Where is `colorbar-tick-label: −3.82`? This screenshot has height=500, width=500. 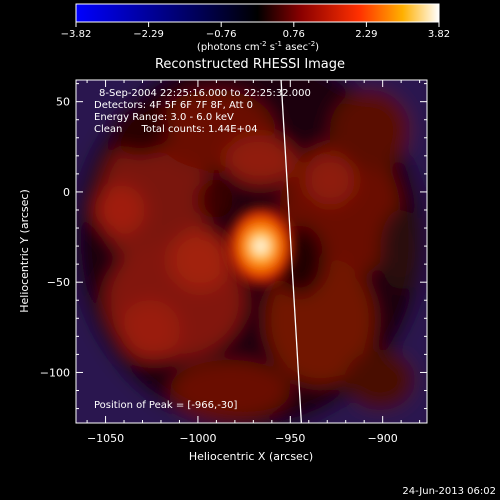 colorbar-tick-label: −3.82 is located at coordinates (76, 34).